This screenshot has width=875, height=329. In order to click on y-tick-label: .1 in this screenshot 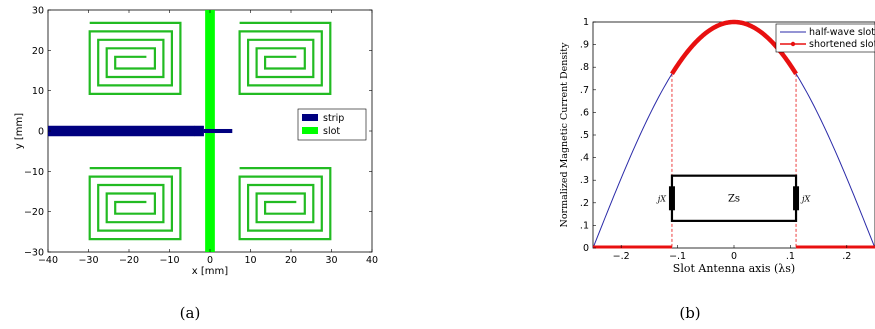, I will do `click(584, 225)`.